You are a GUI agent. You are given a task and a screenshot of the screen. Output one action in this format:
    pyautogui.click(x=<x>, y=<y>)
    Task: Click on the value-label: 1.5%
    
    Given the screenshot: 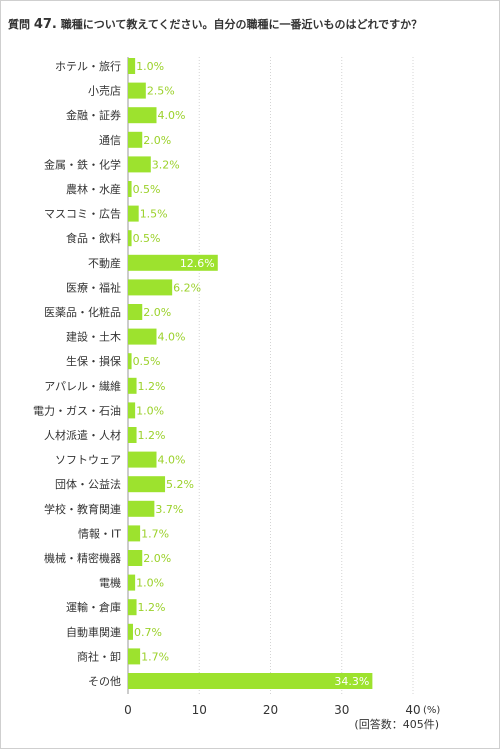 What is the action you would take?
    pyautogui.click(x=154, y=214)
    